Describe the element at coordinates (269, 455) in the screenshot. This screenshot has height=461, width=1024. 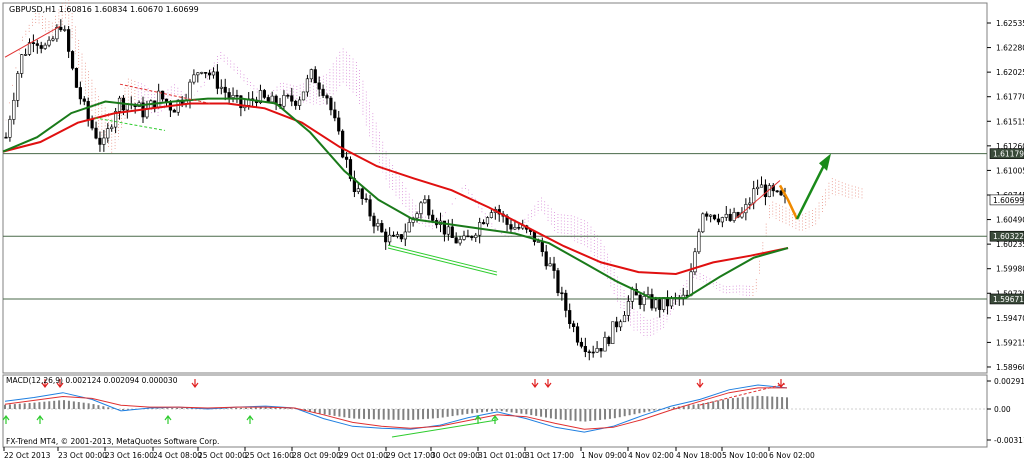
I see `time-tick-label: 25 Oct 16:00` at that location.